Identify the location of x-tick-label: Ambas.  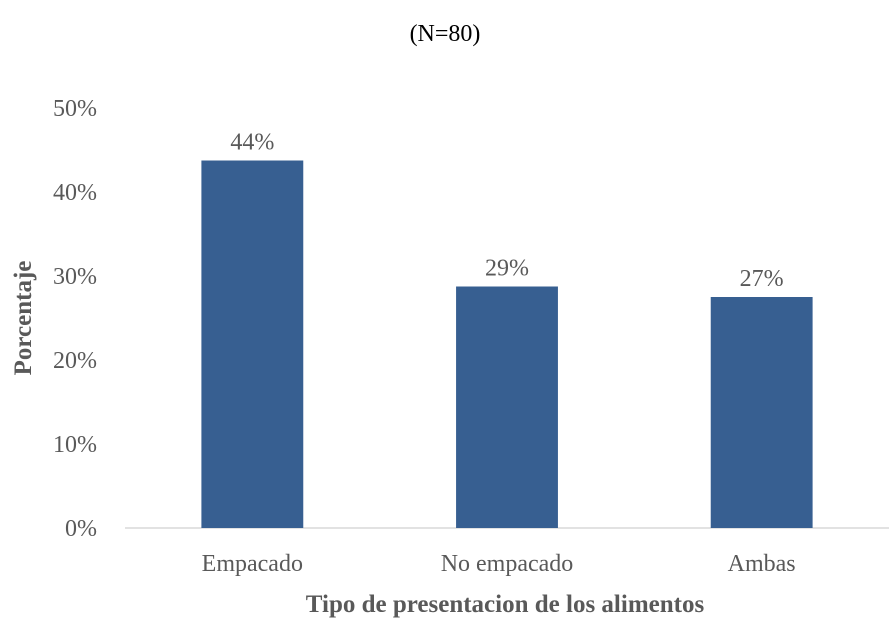
(762, 564).